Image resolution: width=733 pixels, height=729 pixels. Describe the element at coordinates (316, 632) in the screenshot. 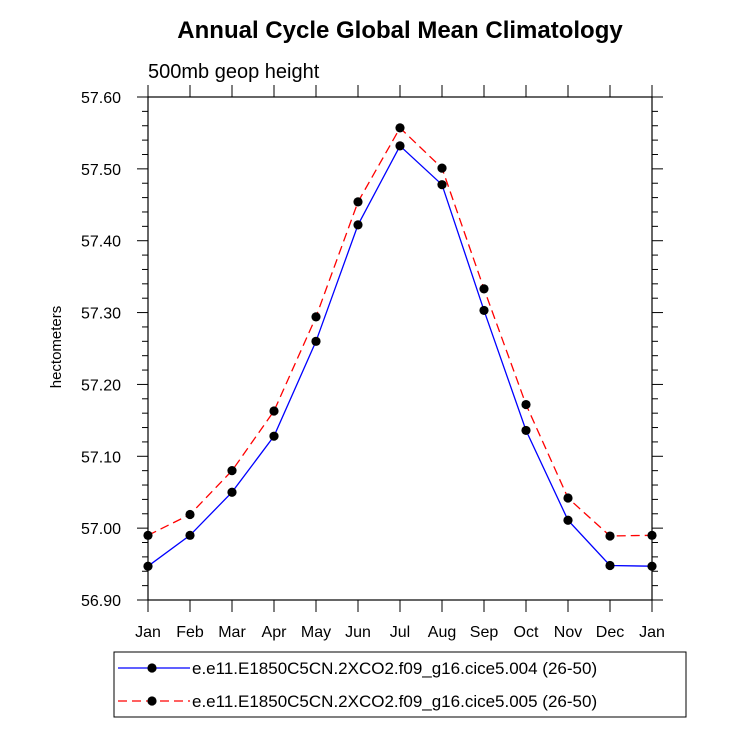

I see `x-tick-label: May` at that location.